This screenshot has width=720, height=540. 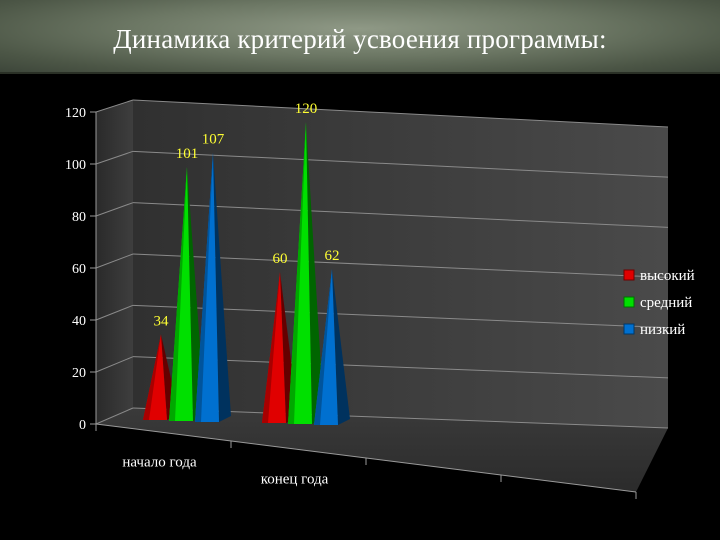 I want to click on y-tick-label: 40, so click(x=79, y=321).